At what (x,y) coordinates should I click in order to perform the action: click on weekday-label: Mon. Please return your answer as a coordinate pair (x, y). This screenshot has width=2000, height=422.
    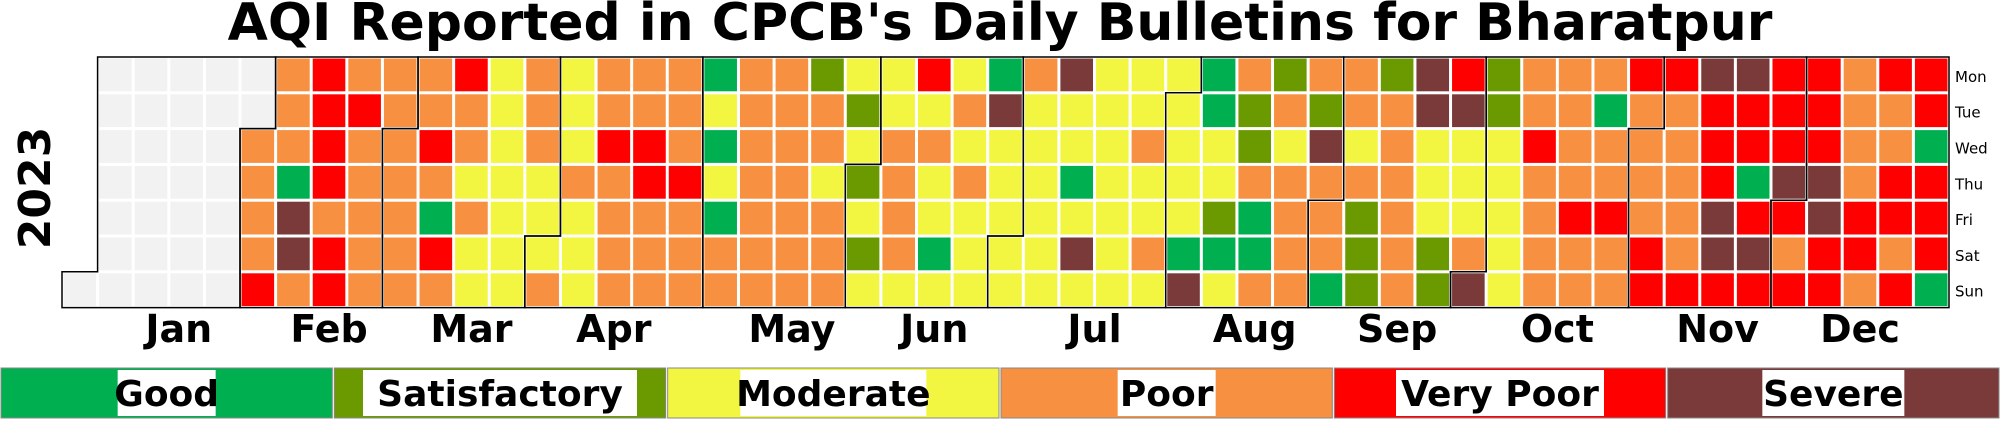
    Looking at the image, I should click on (1971, 77).